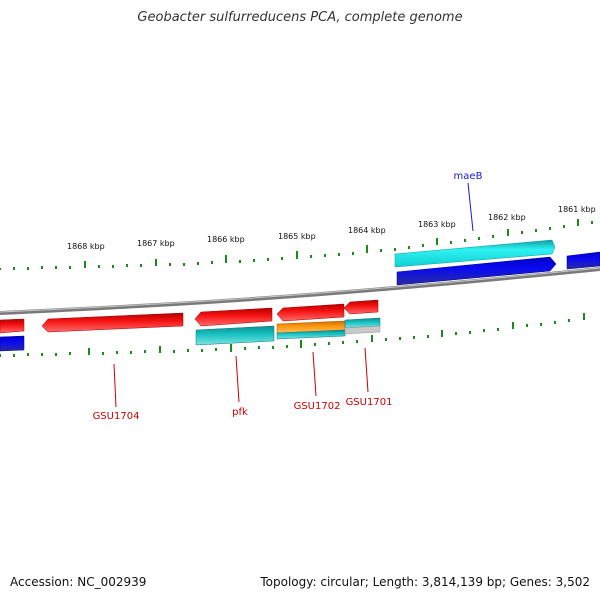  Describe the element at coordinates (310, 312) in the screenshot. I see `gene-GSU1702` at that location.